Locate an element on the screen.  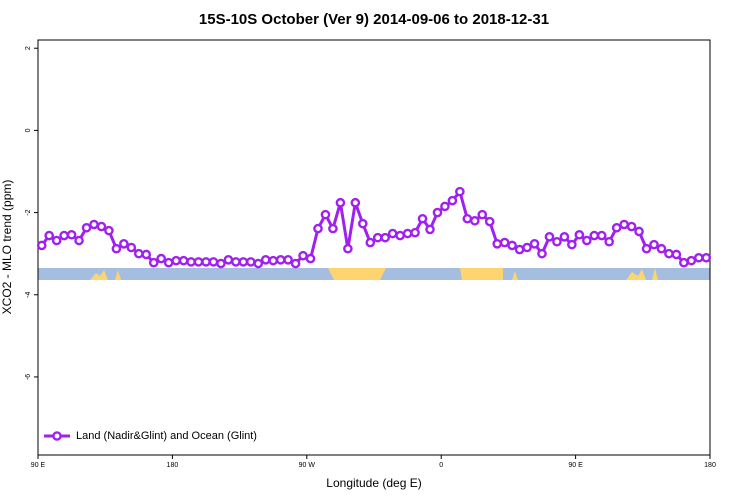
legend-marker is located at coordinates (57, 436).